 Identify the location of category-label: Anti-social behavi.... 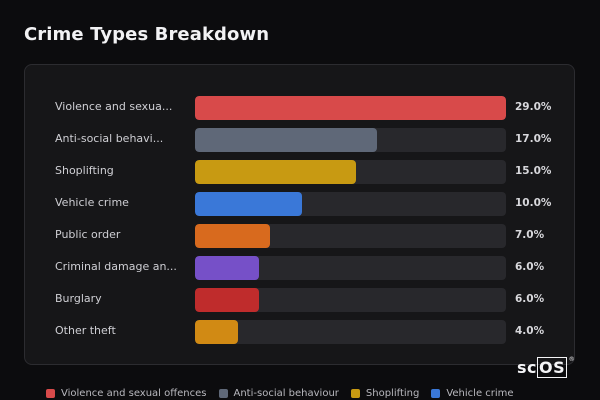
(109, 138).